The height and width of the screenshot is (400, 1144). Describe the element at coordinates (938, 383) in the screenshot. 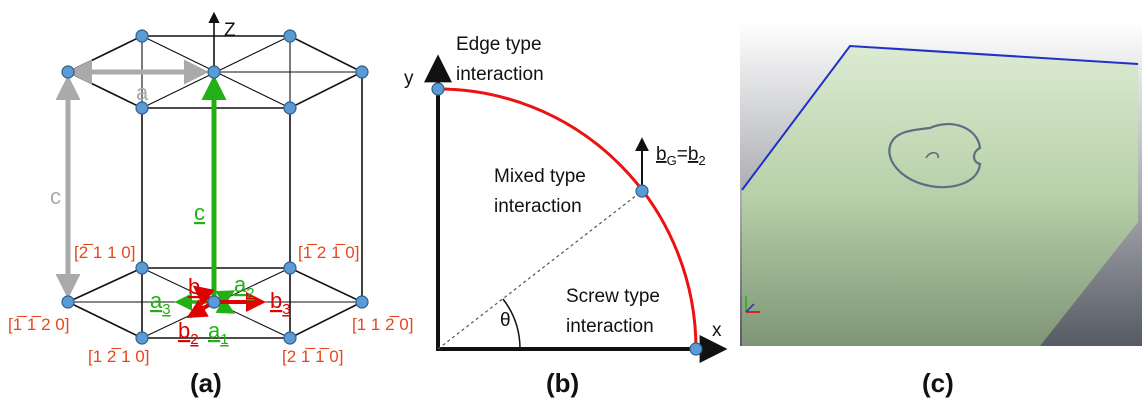

I see `panel-c-caption: (c)` at that location.